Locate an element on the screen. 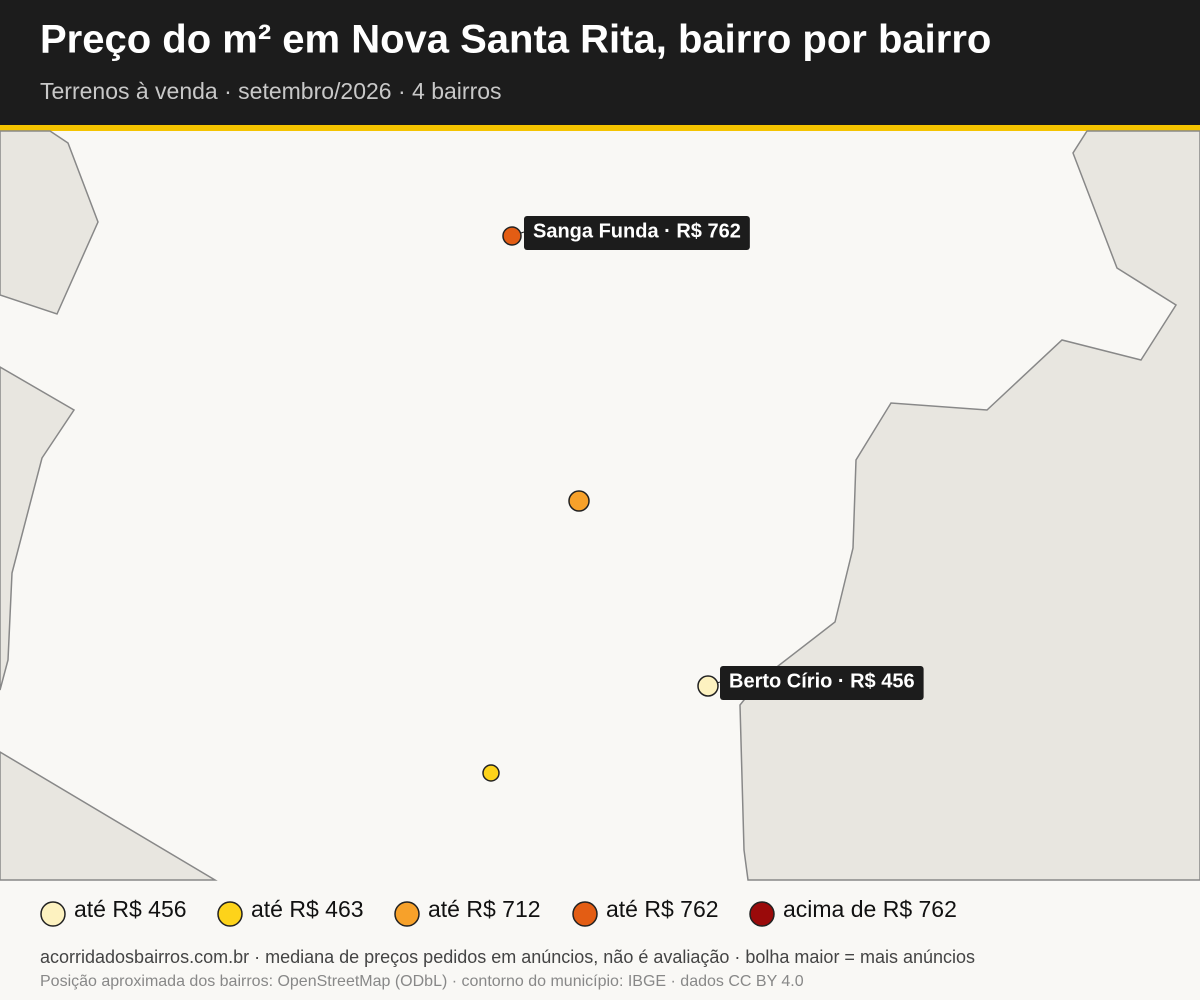 This screenshot has height=1000, width=1200. legend-label: até R$ 762 is located at coordinates (662, 909).